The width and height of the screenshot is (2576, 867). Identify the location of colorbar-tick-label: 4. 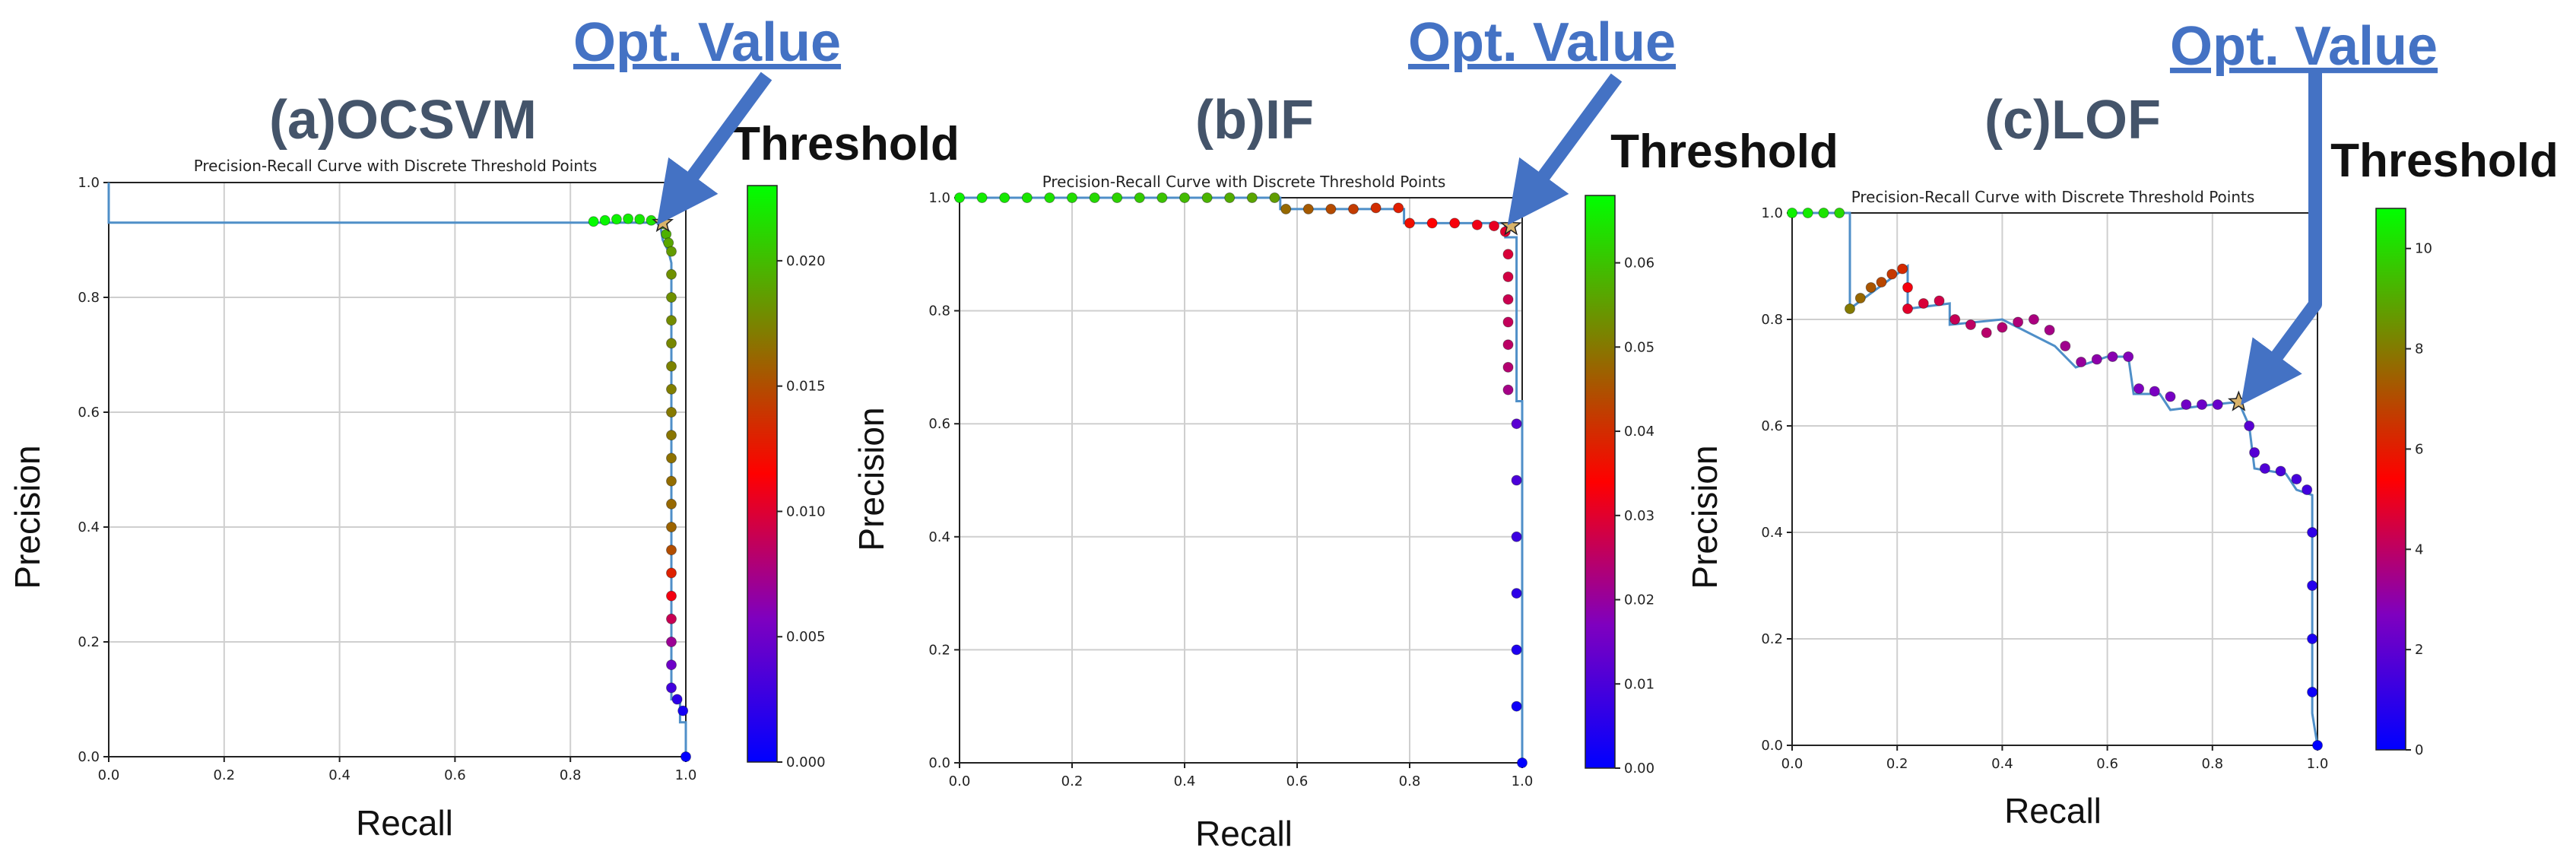
(2419, 549).